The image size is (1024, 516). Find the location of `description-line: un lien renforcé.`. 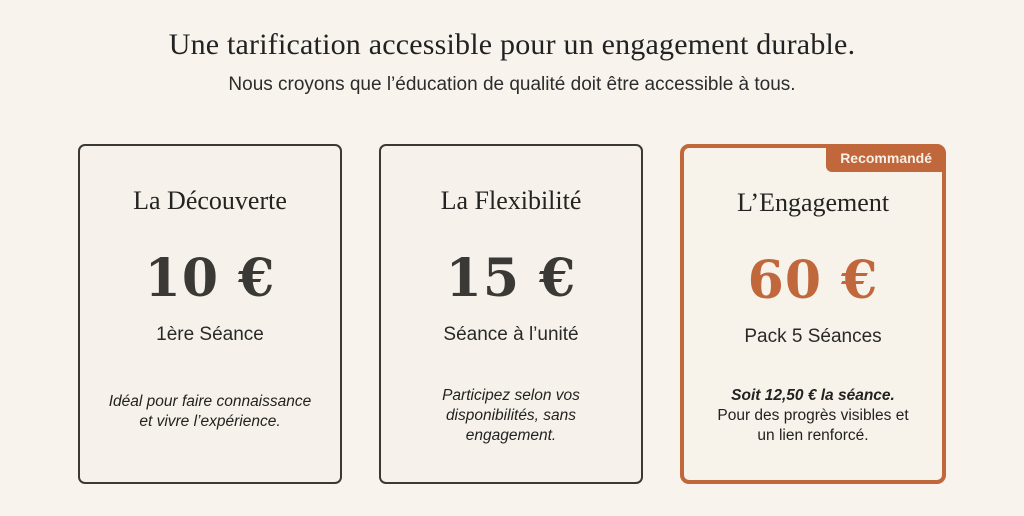

description-line: un lien renforcé. is located at coordinates (813, 435).